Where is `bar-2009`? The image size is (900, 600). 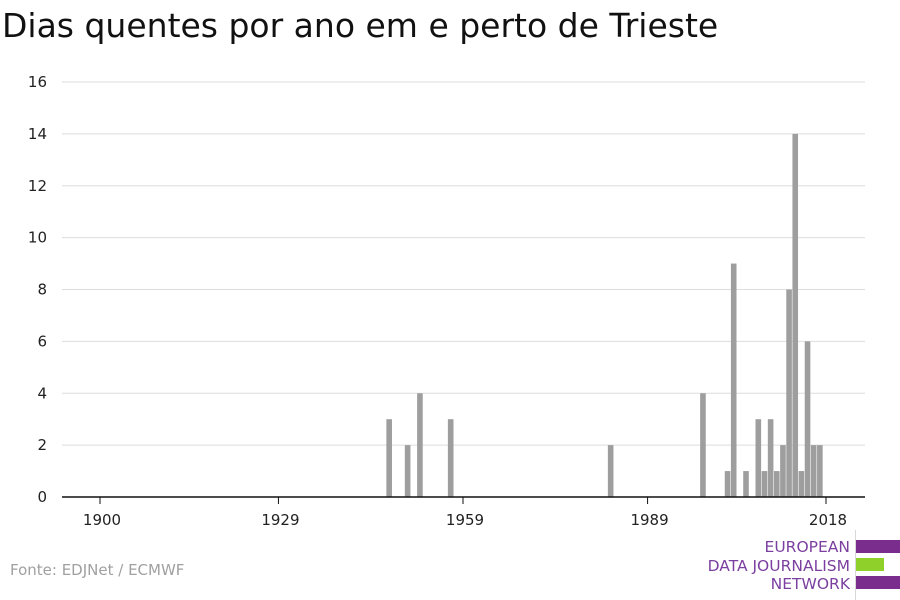
bar-2009 is located at coordinates (770, 458).